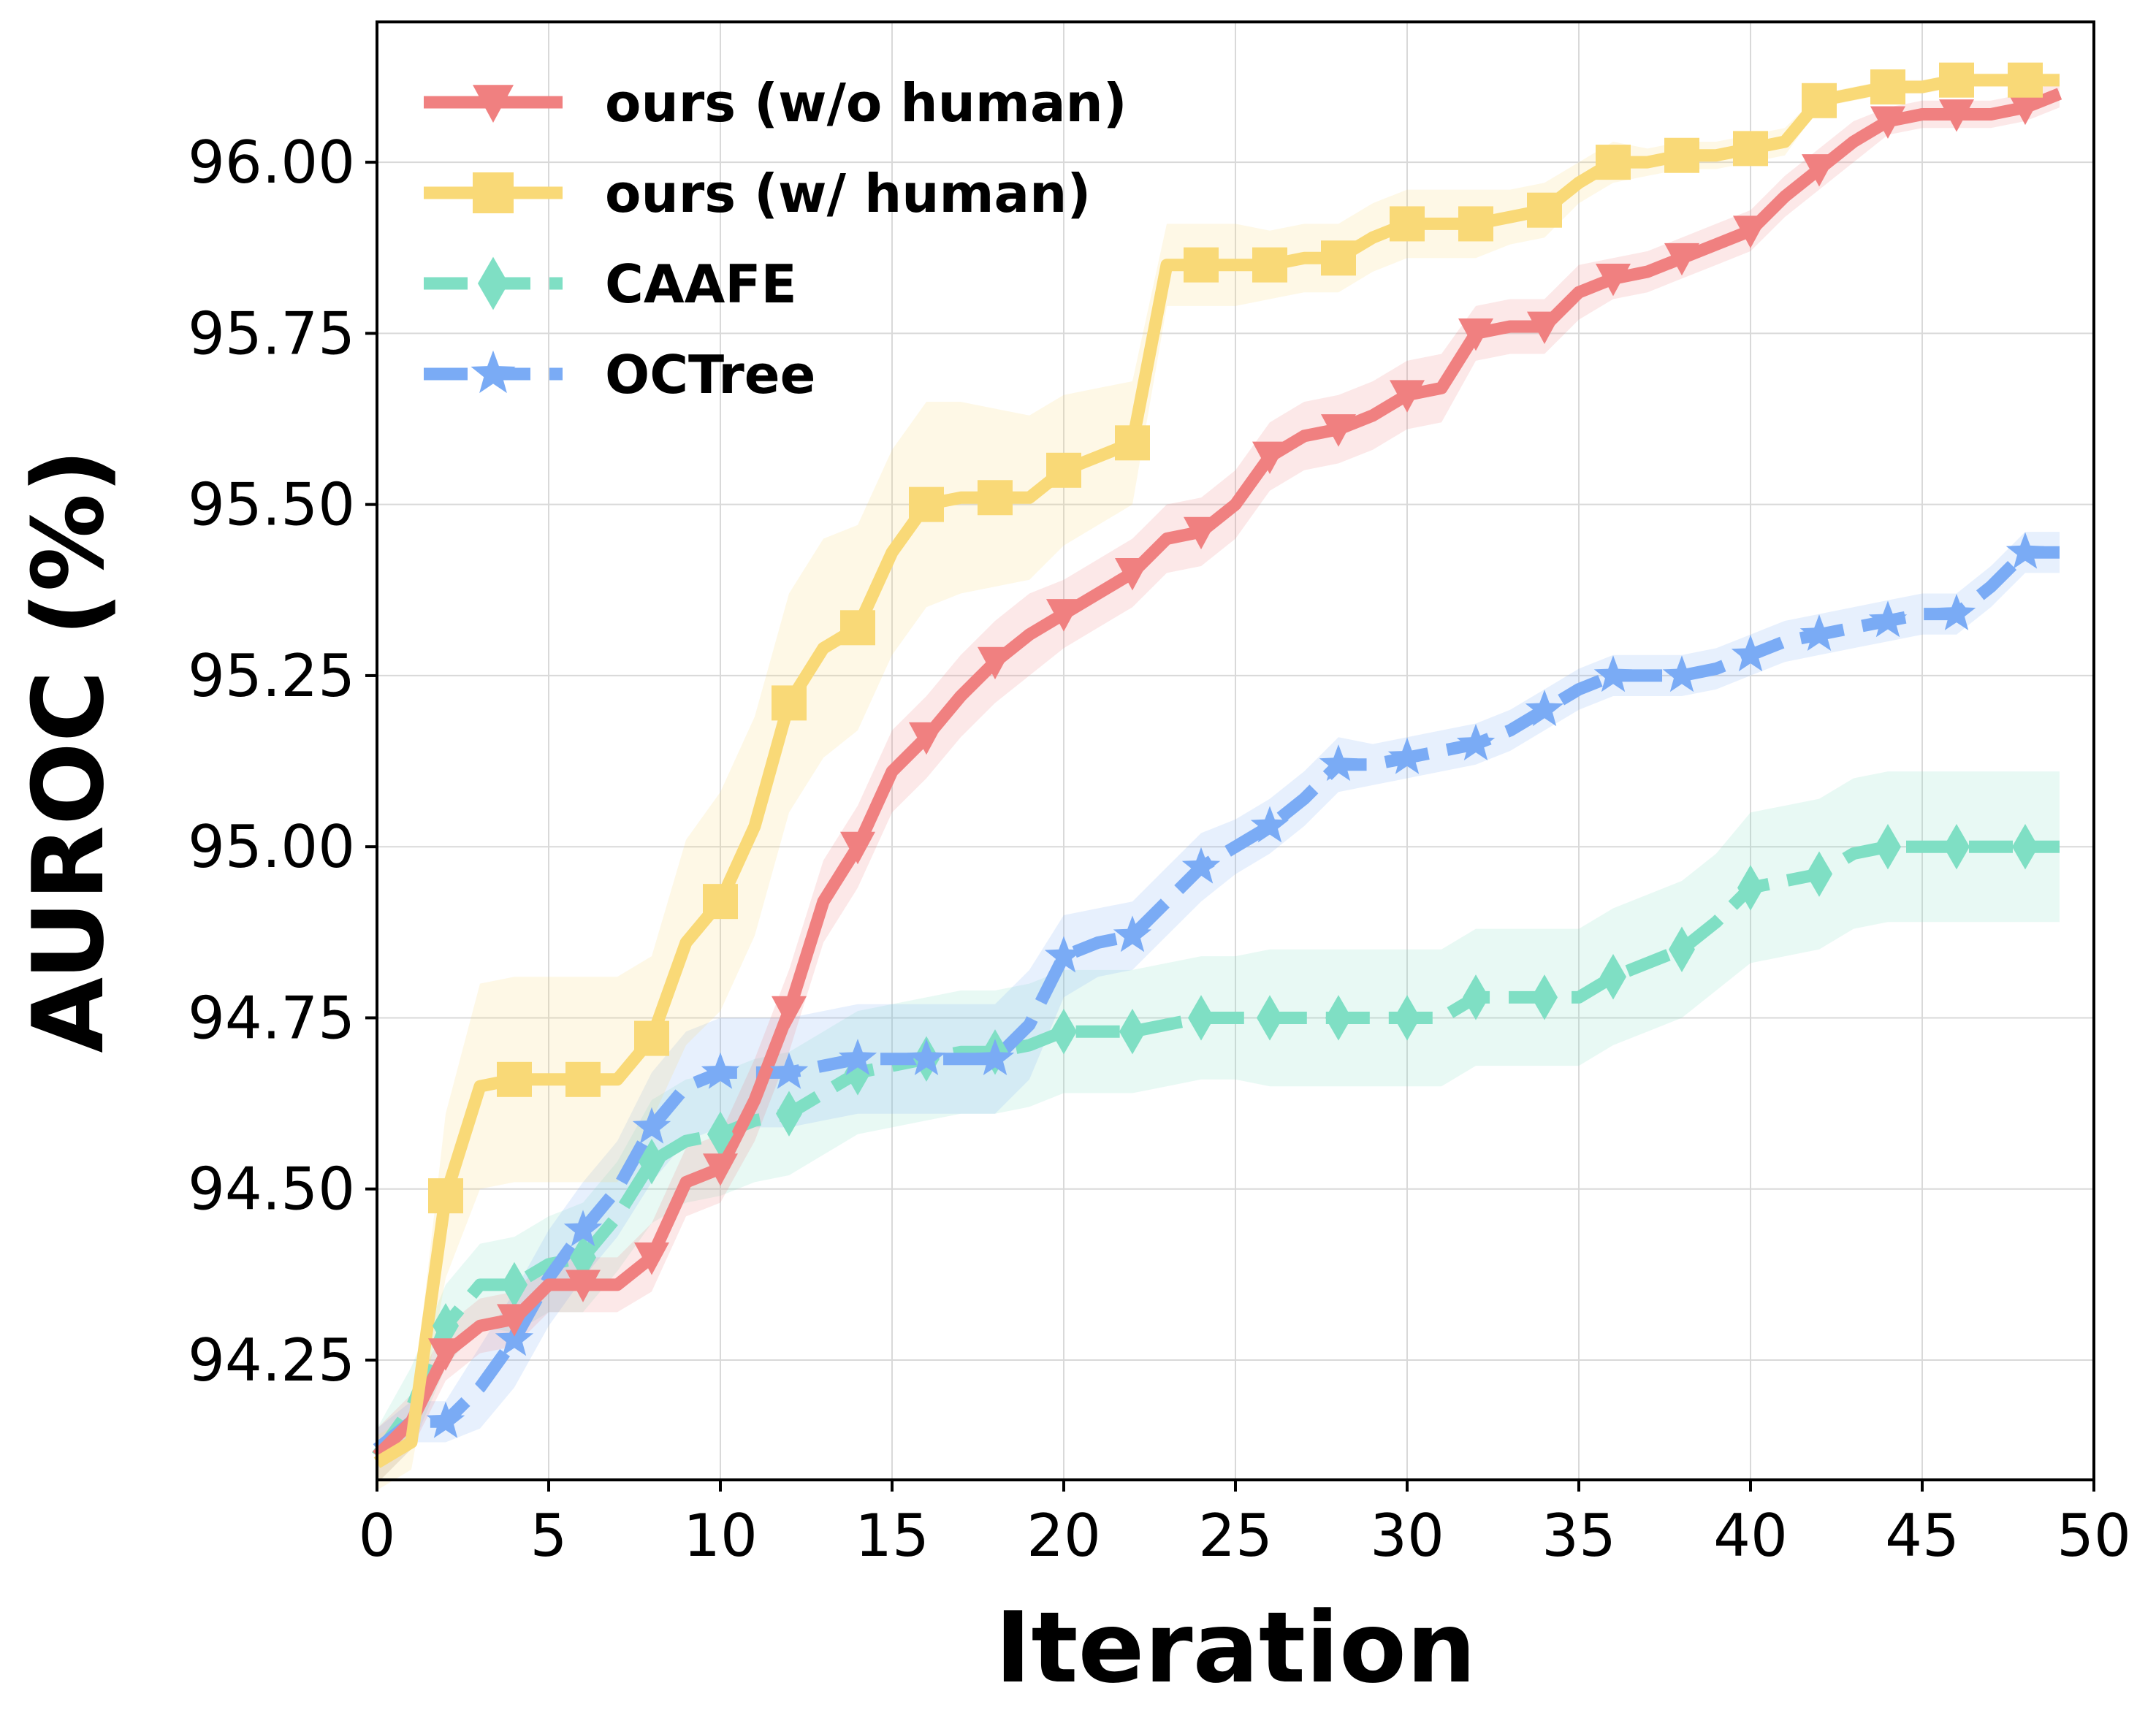 The width and height of the screenshot is (2156, 1718). I want to click on x-axis-ticks: 0 5 10 15 20 25 30 35 40 45 50, so click(1245, 1525).